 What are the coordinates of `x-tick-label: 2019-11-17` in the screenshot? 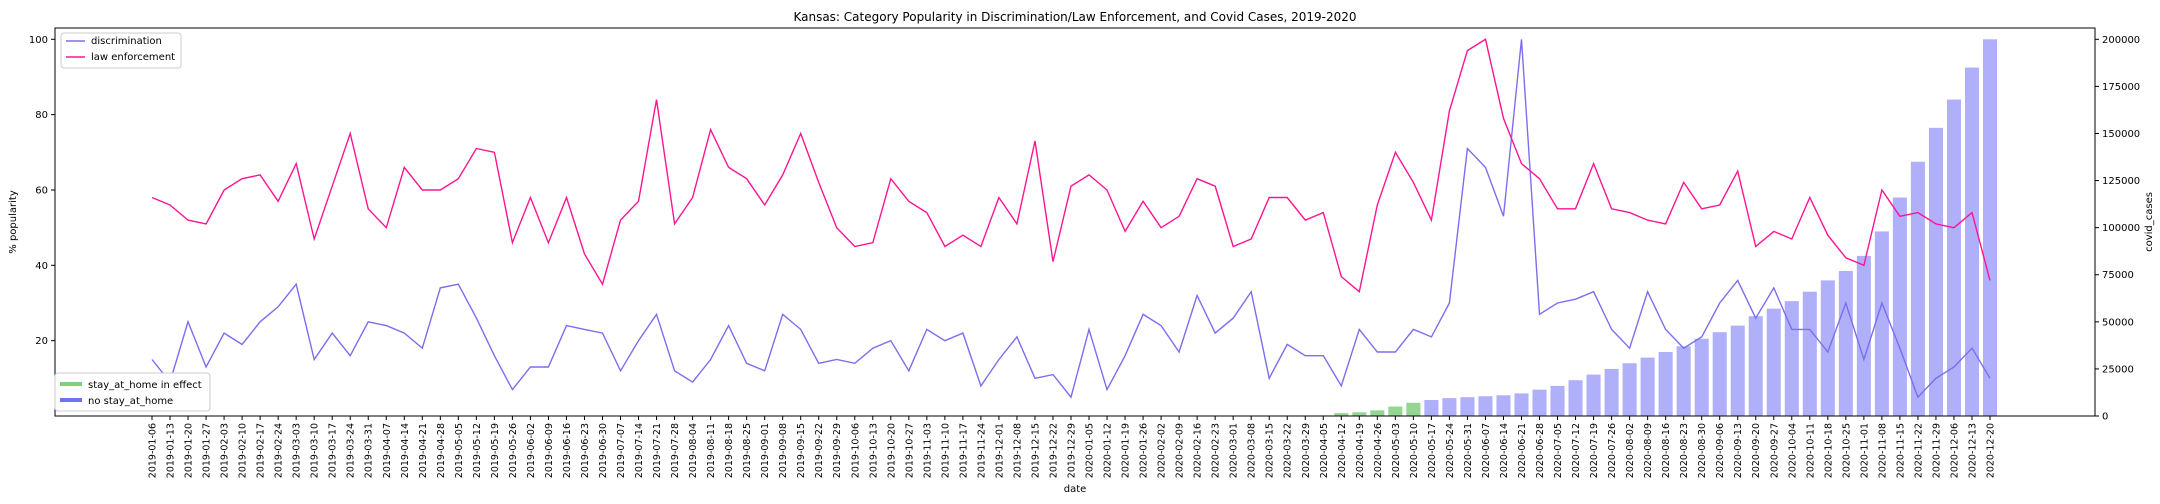 It's located at (963, 450).